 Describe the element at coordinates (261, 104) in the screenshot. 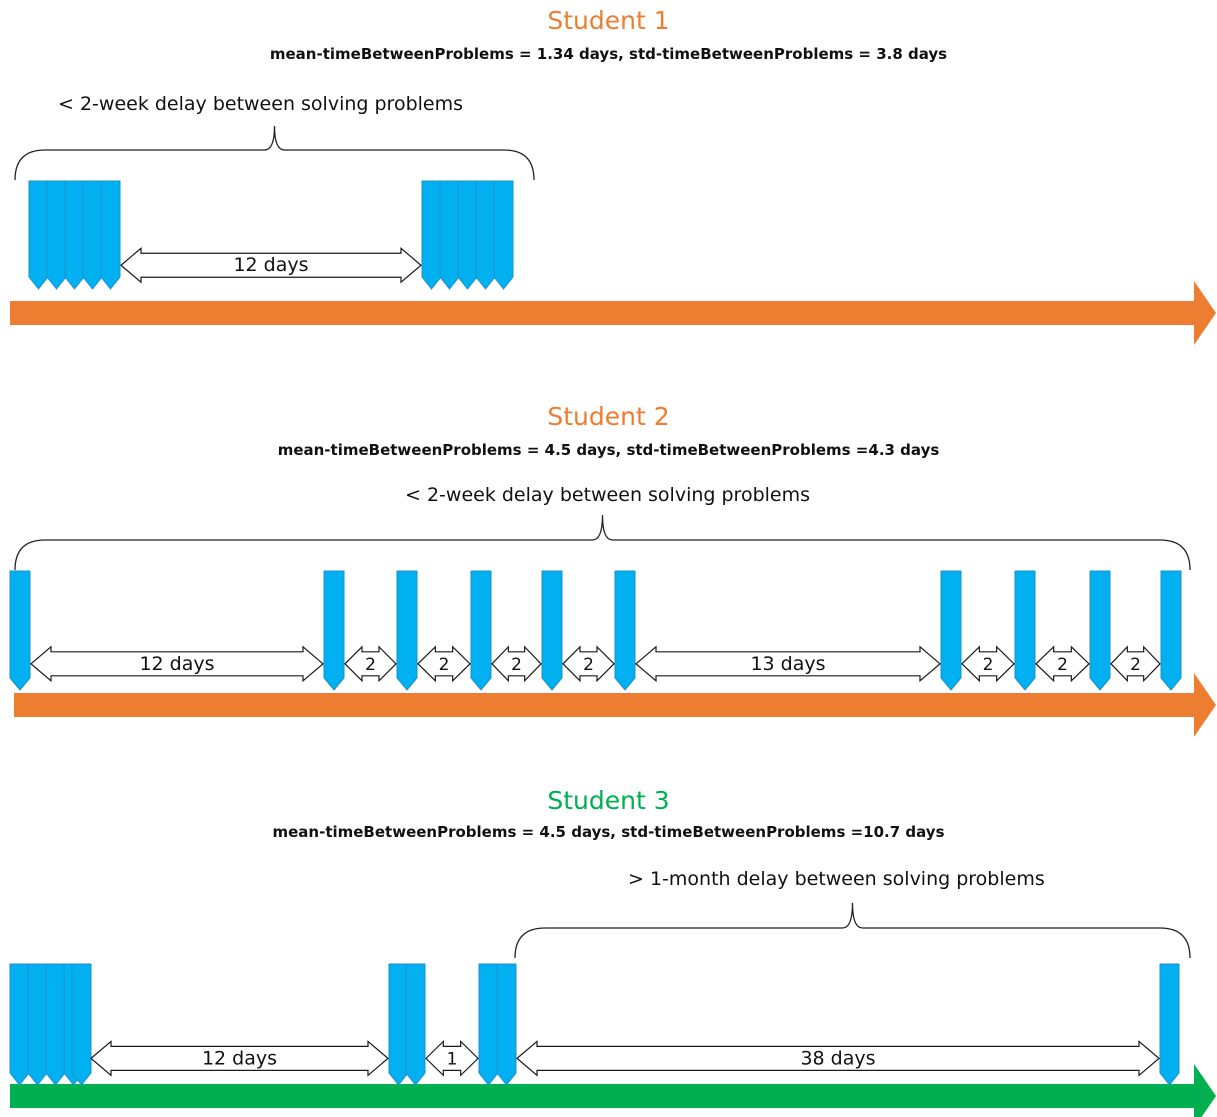

I see `student1-brace-label: < 2-week delay between solving problems` at that location.